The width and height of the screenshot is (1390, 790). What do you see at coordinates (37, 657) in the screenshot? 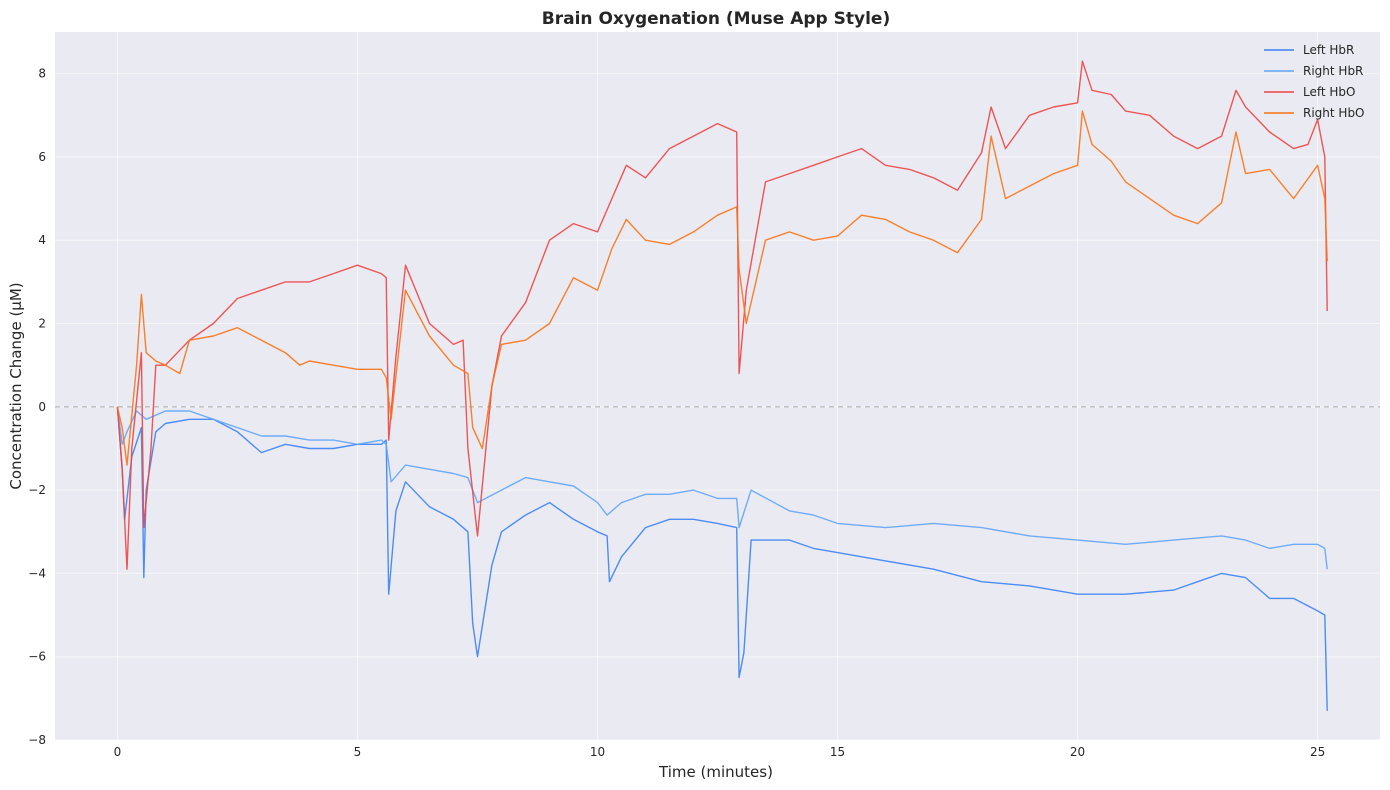
I see `y-tick-label: −6` at bounding box center [37, 657].